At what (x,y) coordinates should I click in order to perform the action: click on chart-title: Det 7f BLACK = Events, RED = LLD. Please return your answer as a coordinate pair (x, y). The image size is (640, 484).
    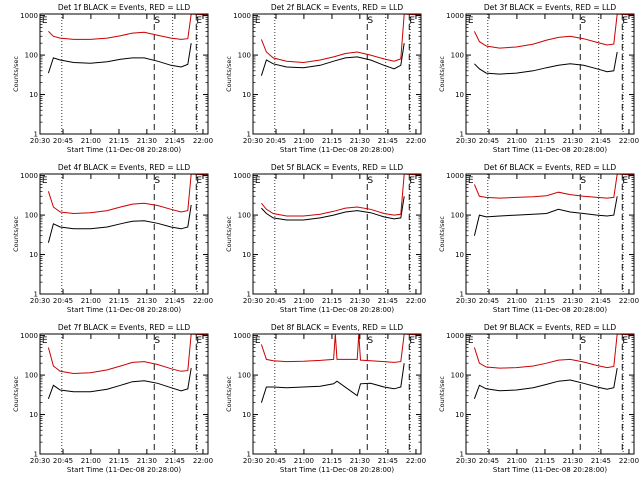
    Looking at the image, I should click on (124, 327).